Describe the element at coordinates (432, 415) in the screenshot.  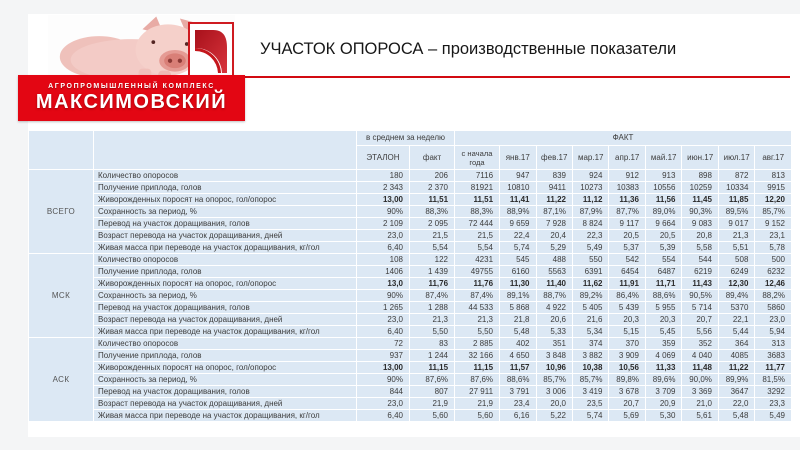
I see `value-cell: 5,60` at that location.